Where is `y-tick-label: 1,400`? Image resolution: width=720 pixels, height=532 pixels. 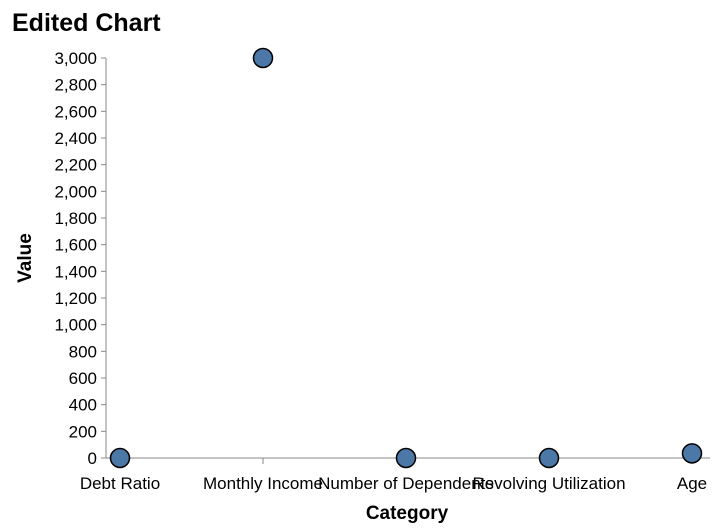 y-tick-label: 1,400 is located at coordinates (75, 271).